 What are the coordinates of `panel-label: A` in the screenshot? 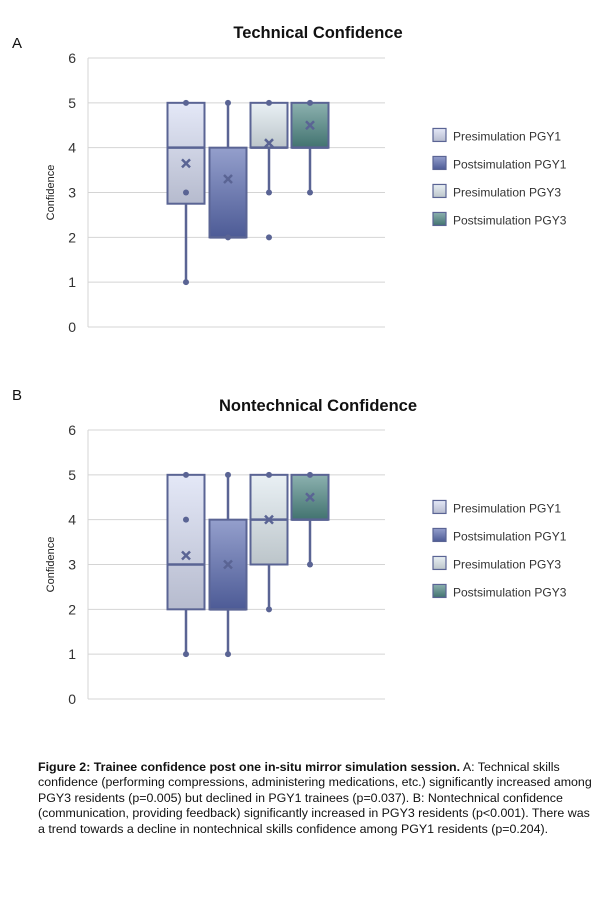 It's located at (17, 43).